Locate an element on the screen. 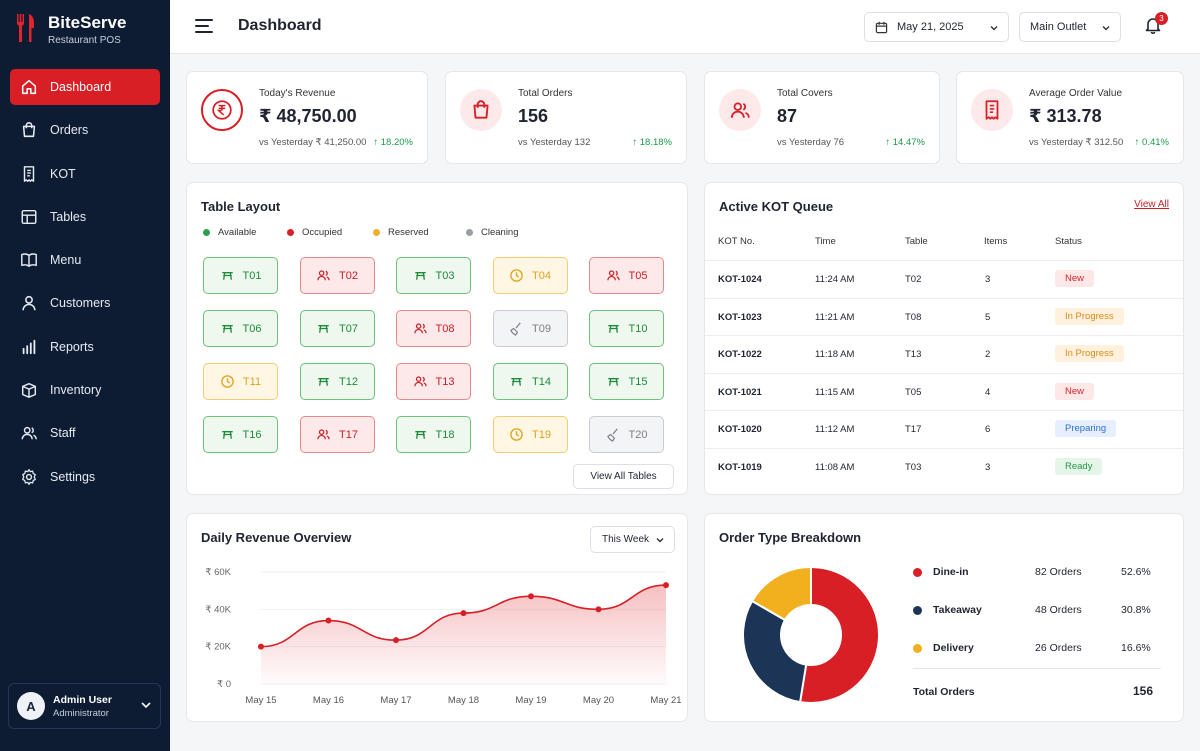  table-row: KOT-1020 11:12 AM T17 6 Preparing is located at coordinates (944, 429).